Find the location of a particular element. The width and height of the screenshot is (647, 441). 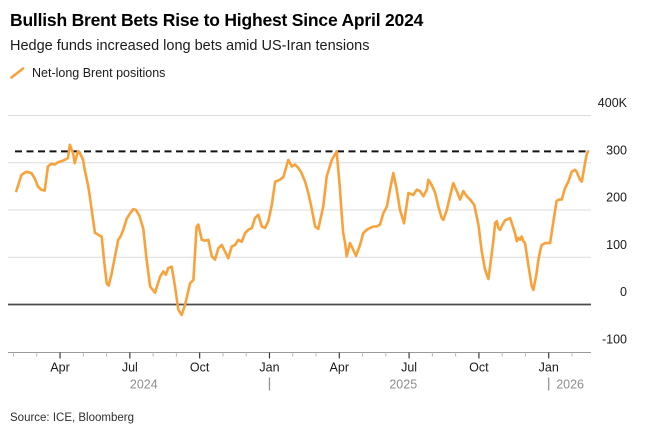

legend-label: Net-long Brent positions is located at coordinates (99, 73).